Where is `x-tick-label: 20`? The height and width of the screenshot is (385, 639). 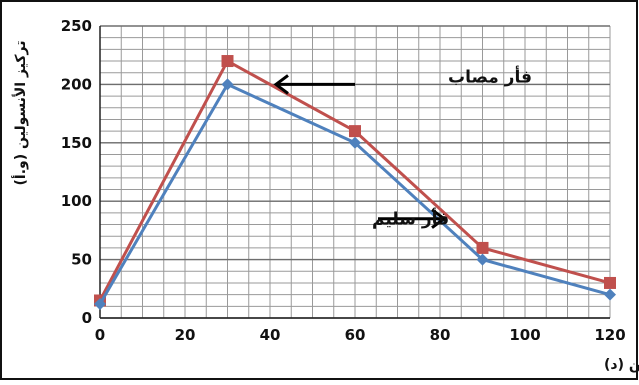
x-tick-label: 20 is located at coordinates (185, 335).